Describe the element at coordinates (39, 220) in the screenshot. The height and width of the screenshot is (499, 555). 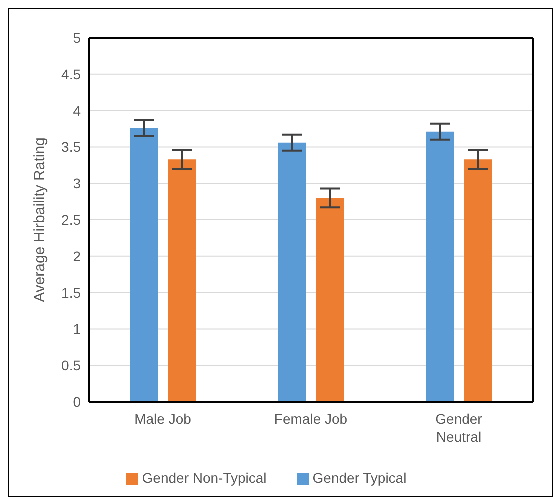
I see `y-axis-title: Average Hirbaility Rating` at that location.